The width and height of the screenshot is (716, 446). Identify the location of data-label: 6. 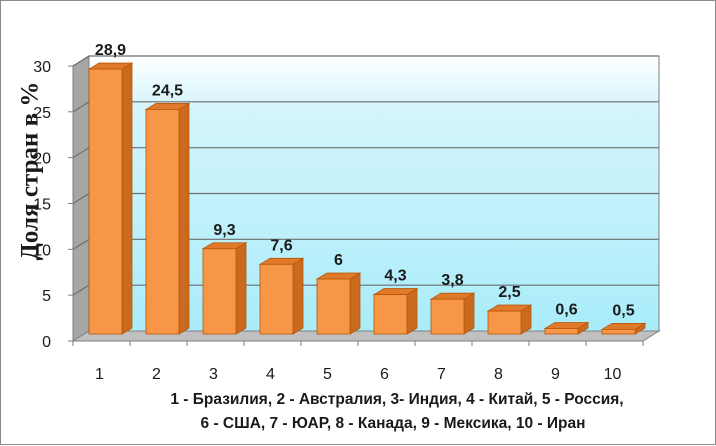
(338, 260).